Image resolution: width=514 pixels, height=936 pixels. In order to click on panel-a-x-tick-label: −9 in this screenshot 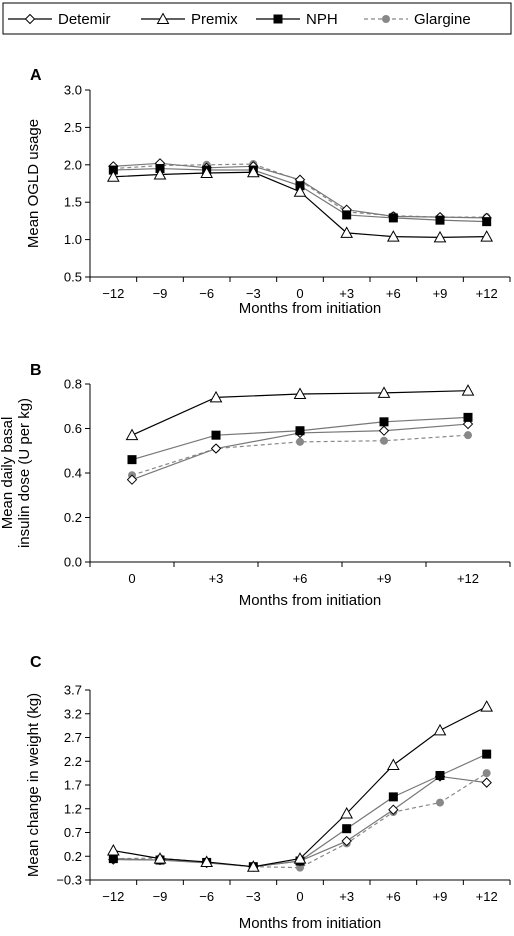, I will do `click(160, 293)`.